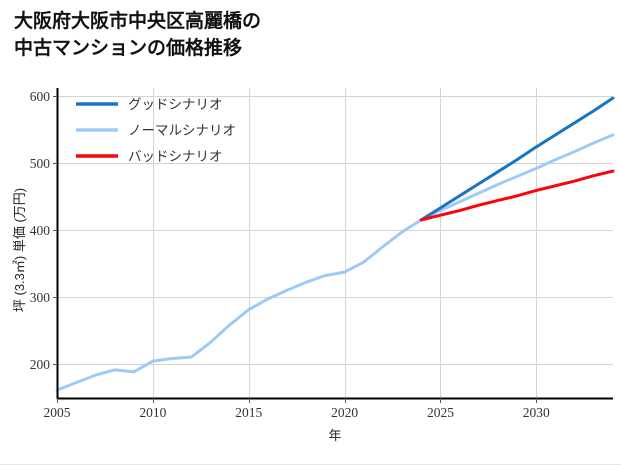 The width and height of the screenshot is (621, 465). What do you see at coordinates (517, 195) in the screenshot?
I see `series-line-バッドシナリオ` at bounding box center [517, 195].